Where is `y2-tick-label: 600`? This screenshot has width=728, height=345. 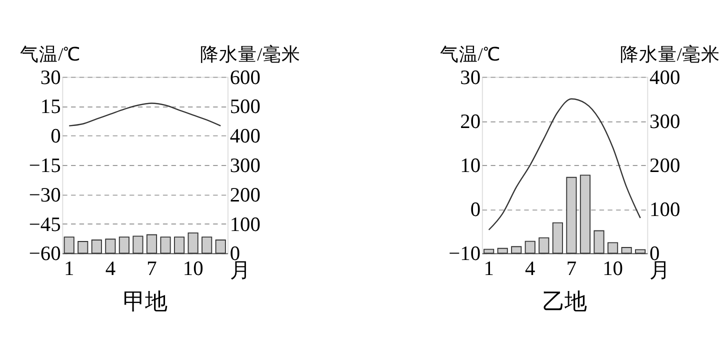
y2-tick-label: 600 is located at coordinates (245, 77).